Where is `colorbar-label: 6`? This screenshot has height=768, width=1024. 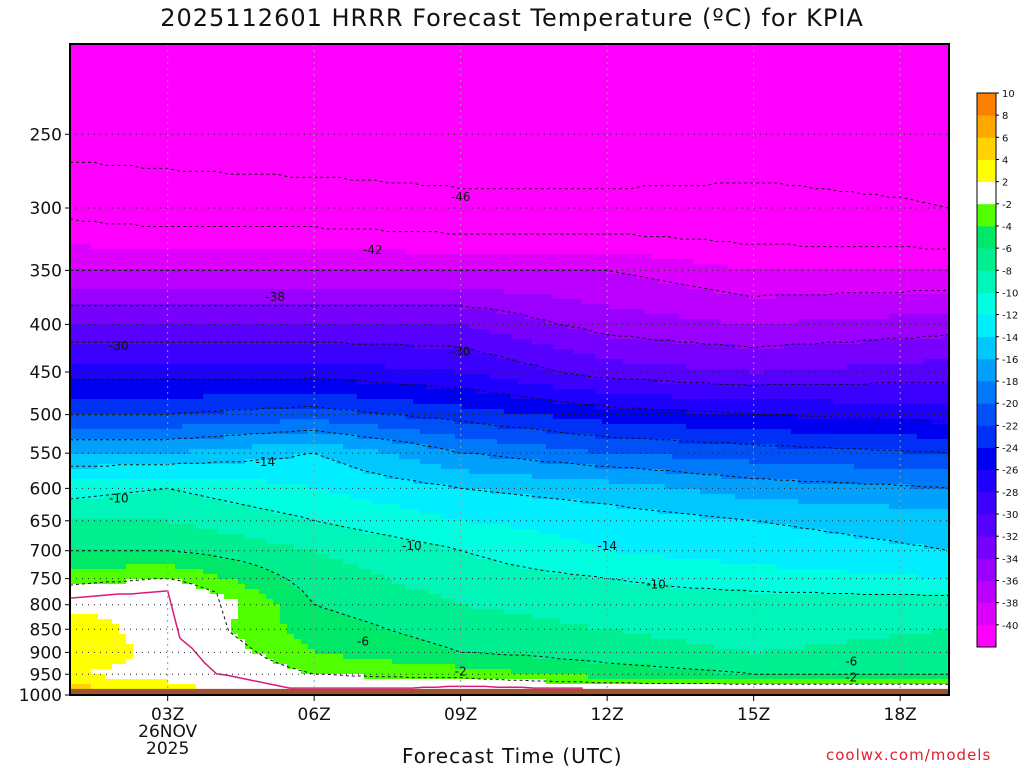 colorbar-label: 6 is located at coordinates (1005, 138).